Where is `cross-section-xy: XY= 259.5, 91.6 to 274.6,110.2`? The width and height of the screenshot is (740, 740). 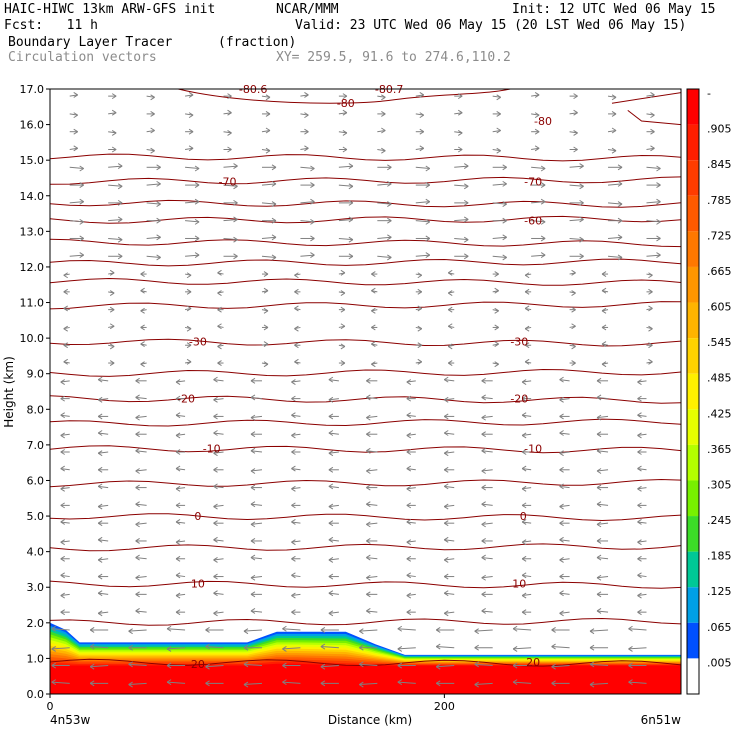
cross-section-xy: XY= 259.5, 91.6 to 274.6,110.2 is located at coordinates (393, 57).